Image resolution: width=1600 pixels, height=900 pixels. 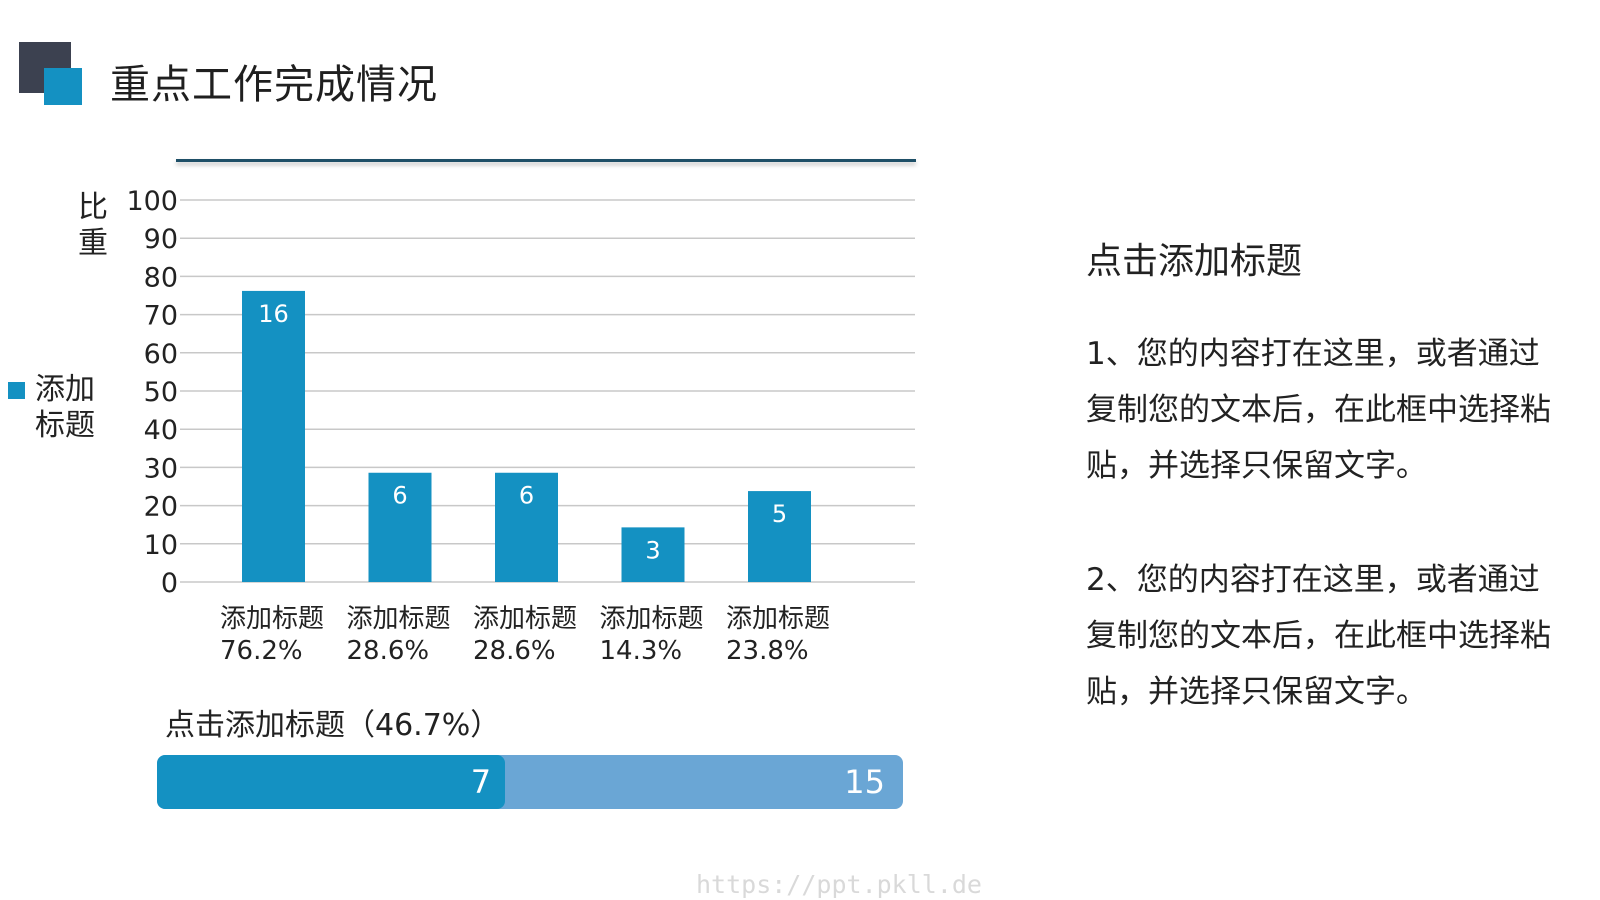 What do you see at coordinates (161, 507) in the screenshot?
I see `y-tick-label: 20` at bounding box center [161, 507].